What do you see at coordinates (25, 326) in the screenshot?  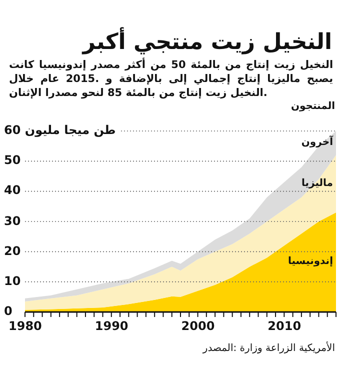 I see `x-tick-label: 1980` at bounding box center [25, 326].